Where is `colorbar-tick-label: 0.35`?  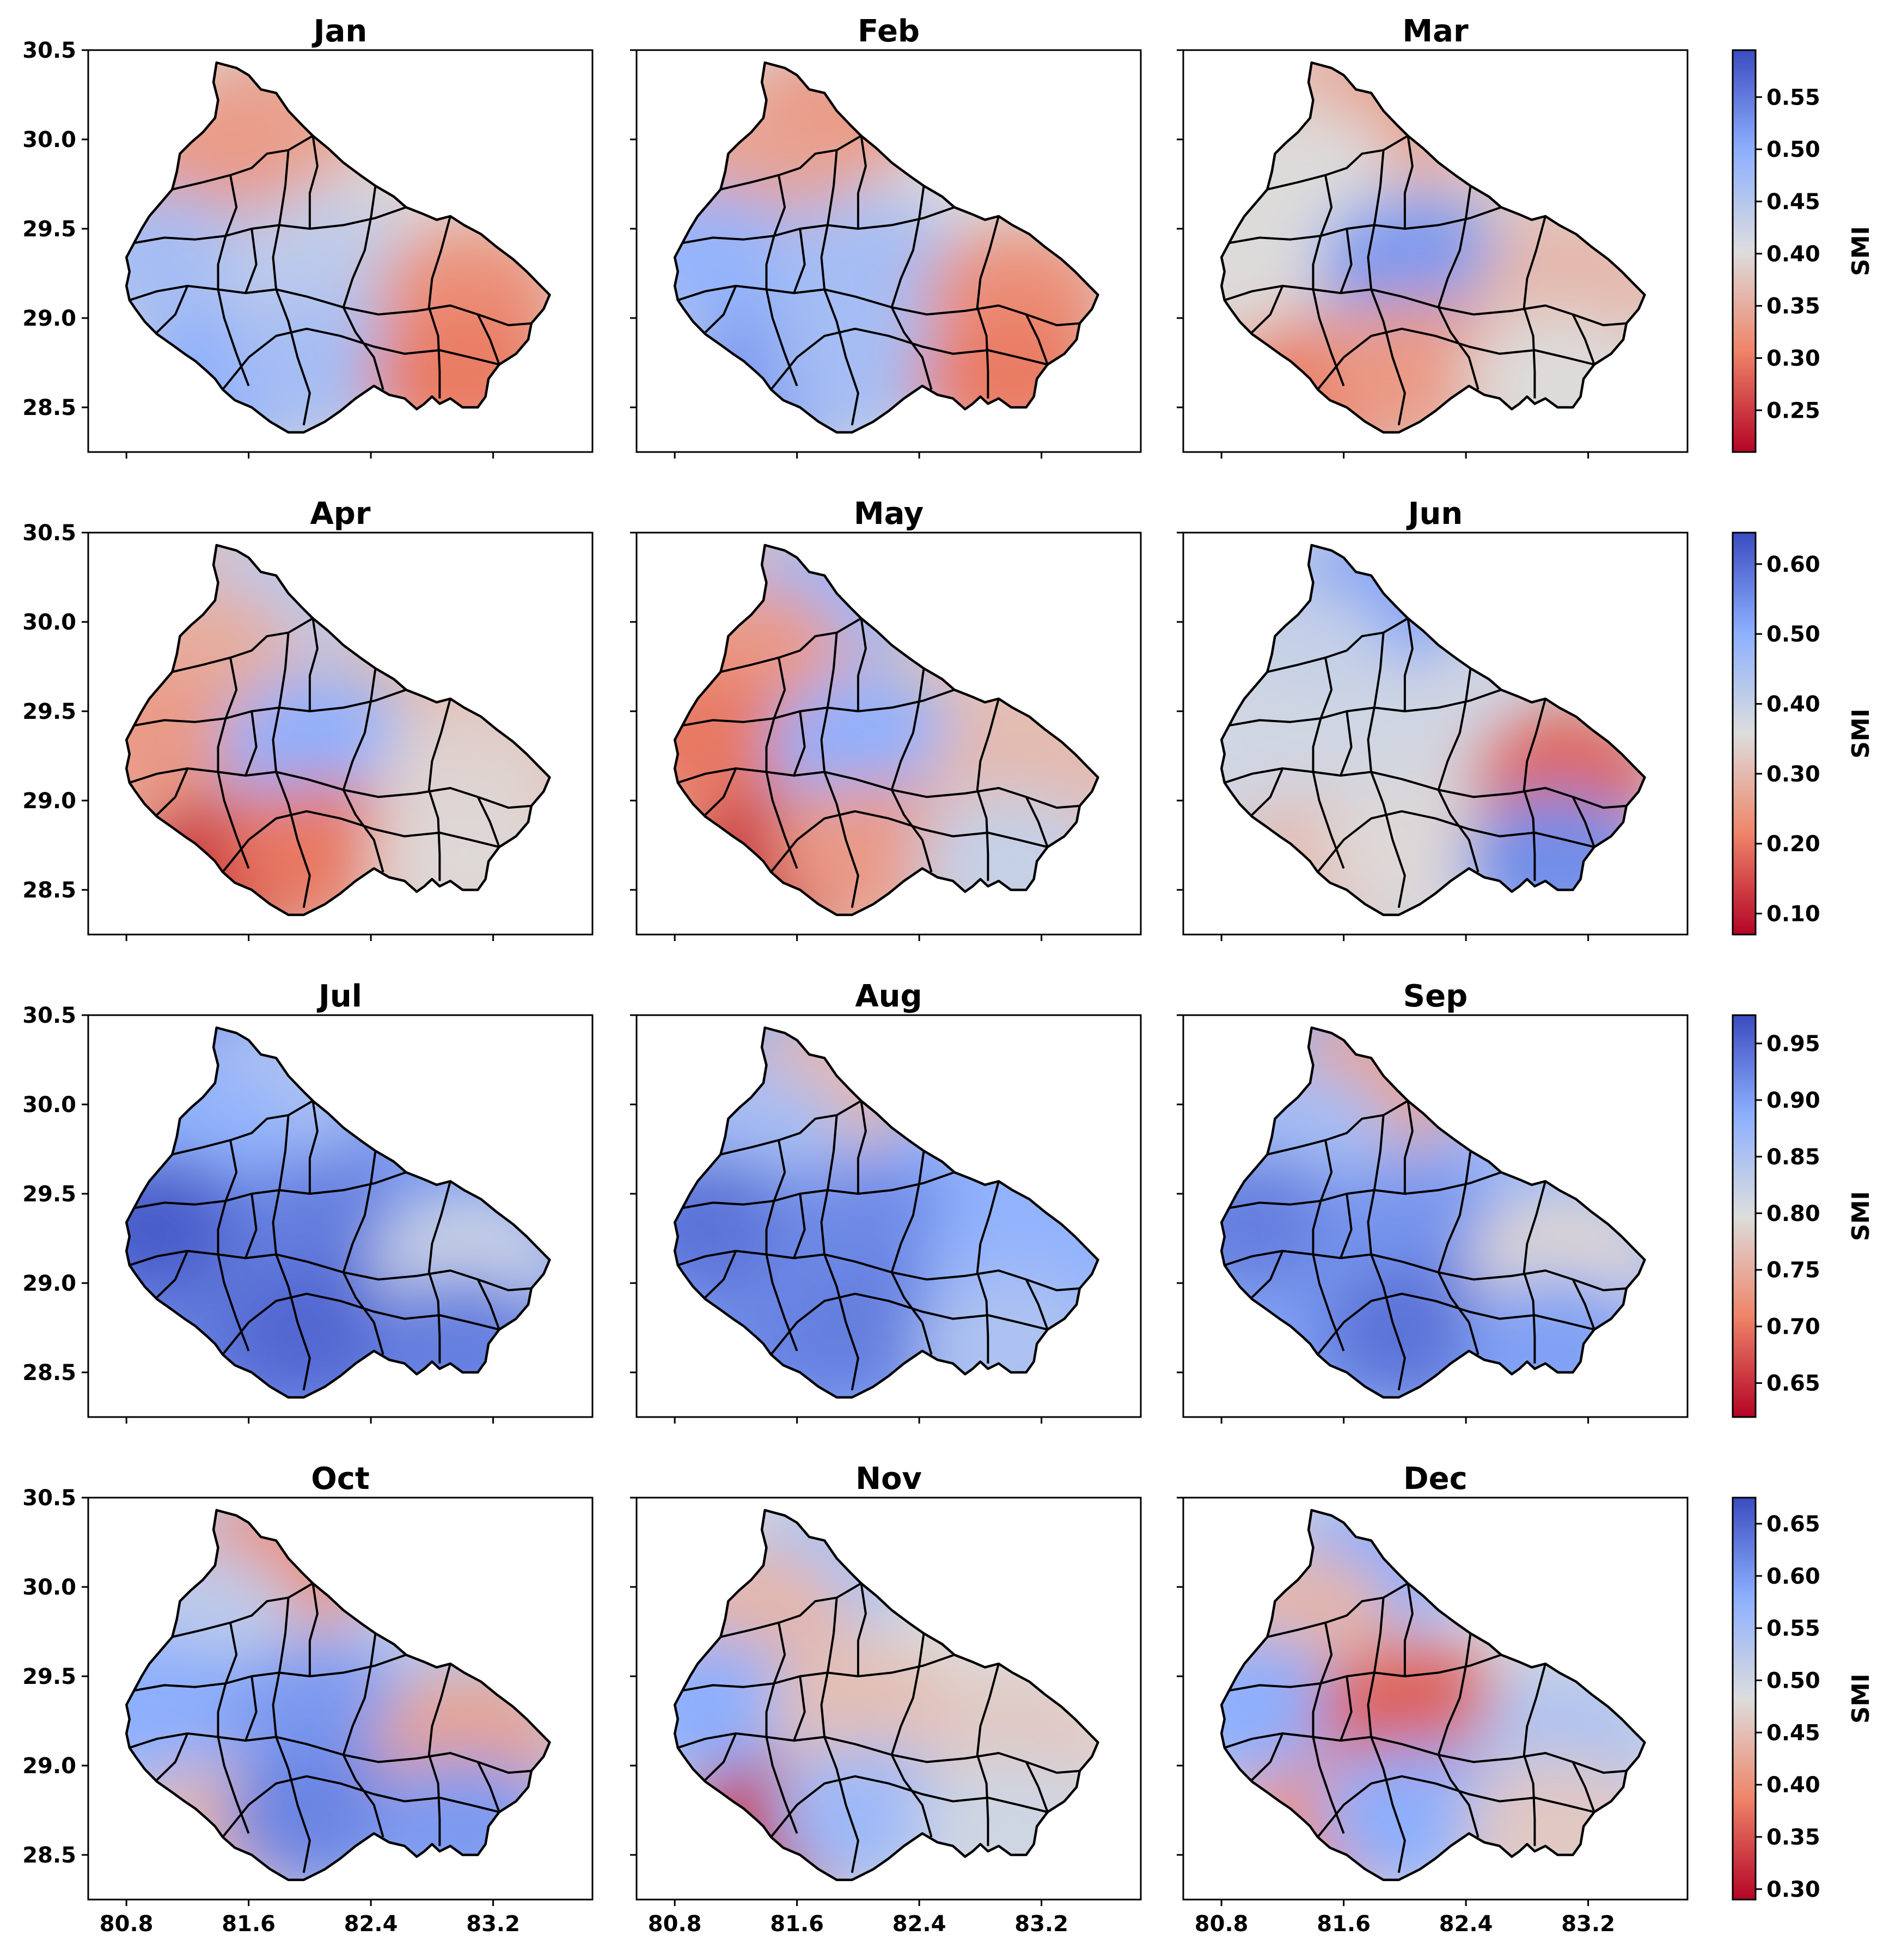 colorbar-tick-label: 0.35 is located at coordinates (1793, 306).